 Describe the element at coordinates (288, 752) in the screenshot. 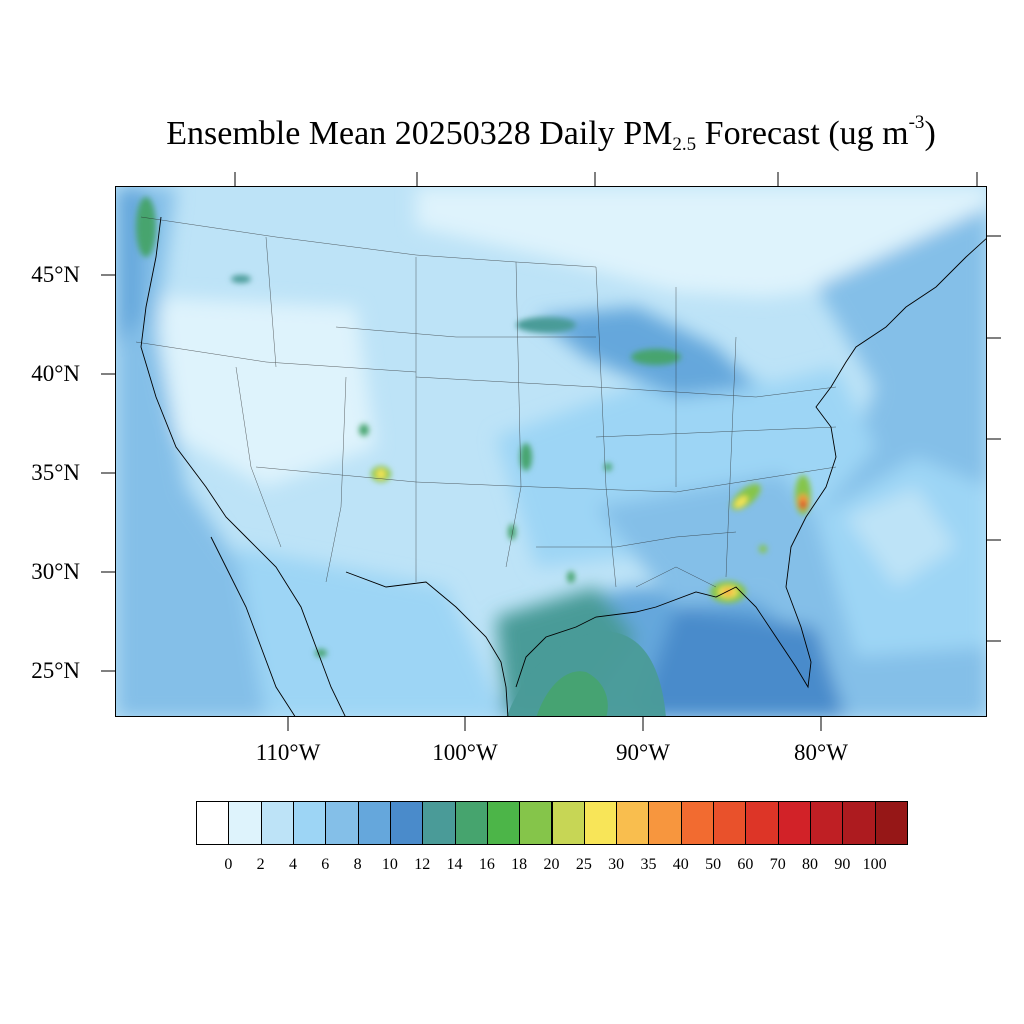

I see `lon-label-110w: 110°W` at that location.